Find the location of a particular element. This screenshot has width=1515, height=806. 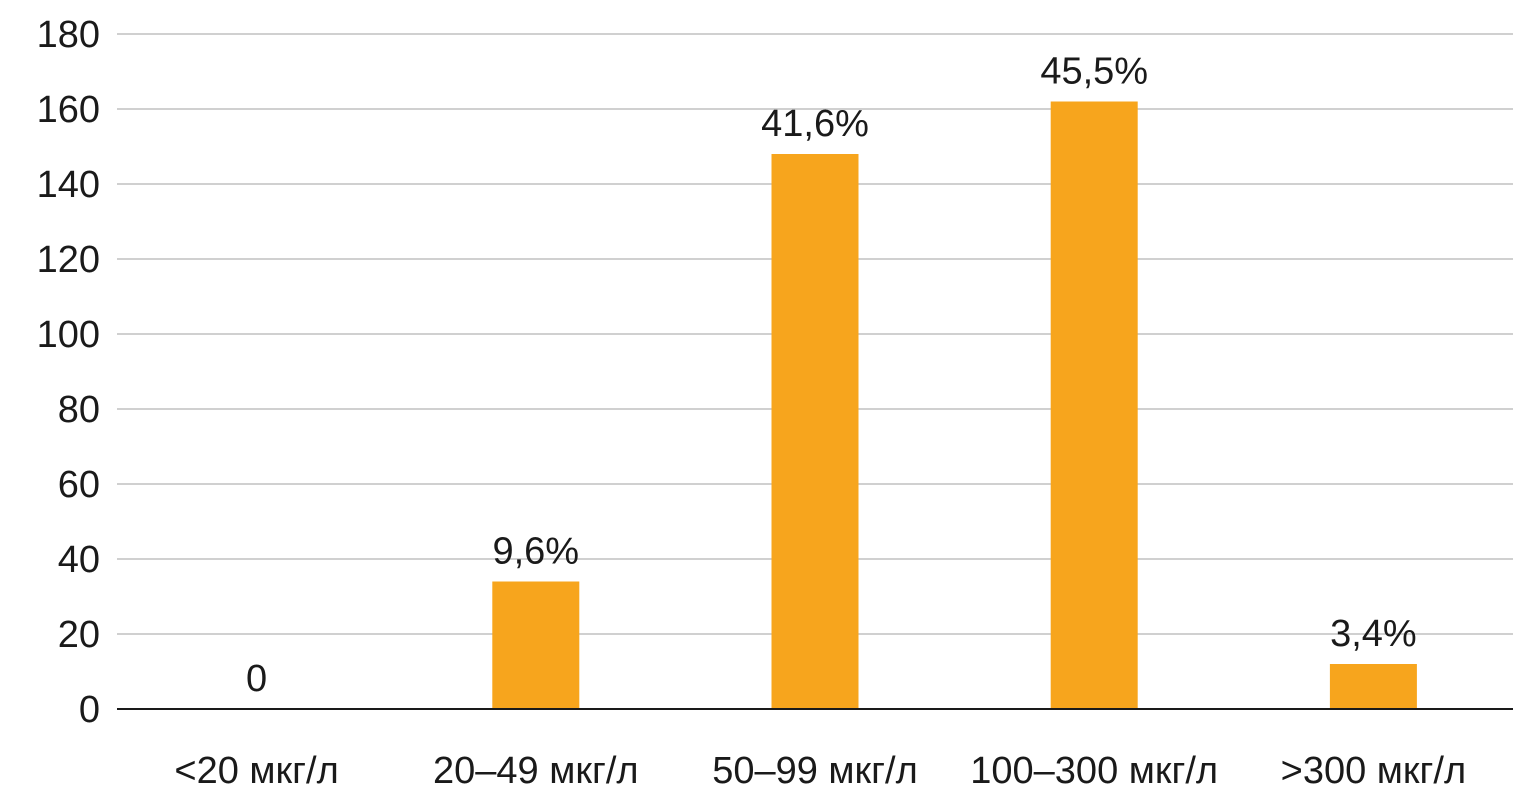

y-tick-label: 60 is located at coordinates (79, 485).